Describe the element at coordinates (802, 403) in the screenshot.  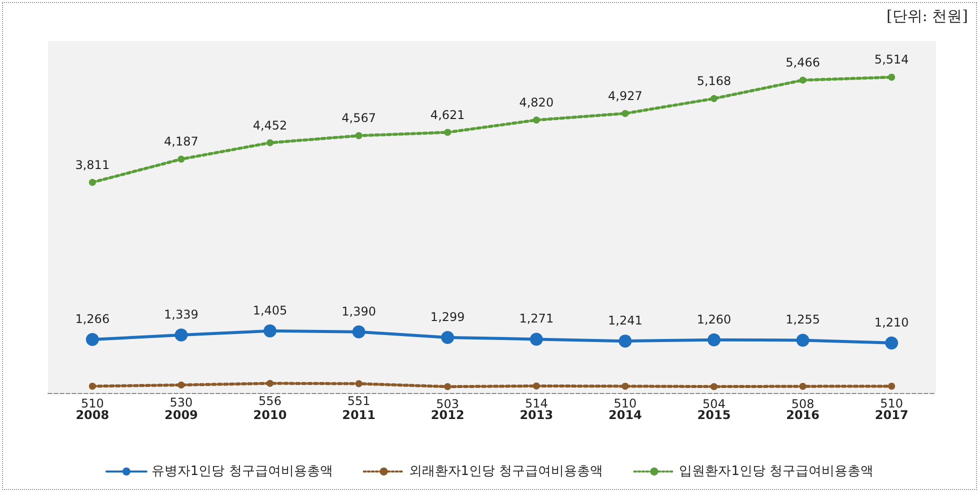
I see `data-label: 508` at that location.